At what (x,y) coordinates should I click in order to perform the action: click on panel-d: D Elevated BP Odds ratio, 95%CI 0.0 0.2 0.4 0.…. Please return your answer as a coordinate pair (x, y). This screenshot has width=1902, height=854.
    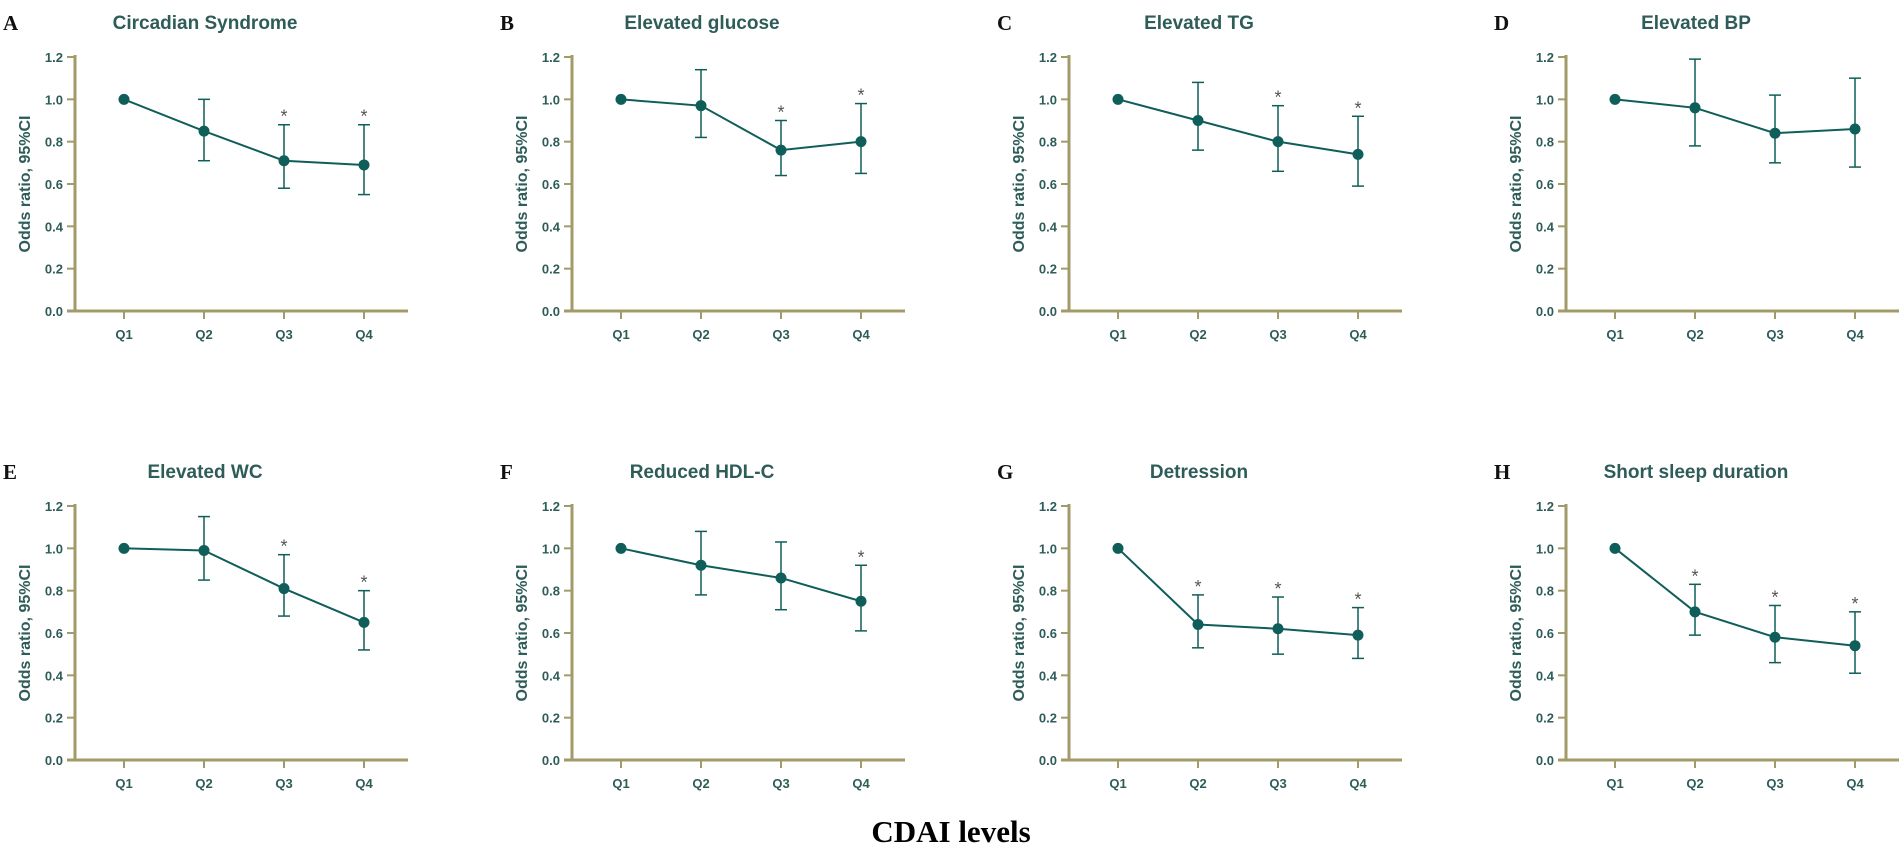
    Looking at the image, I should click on (1696, 176).